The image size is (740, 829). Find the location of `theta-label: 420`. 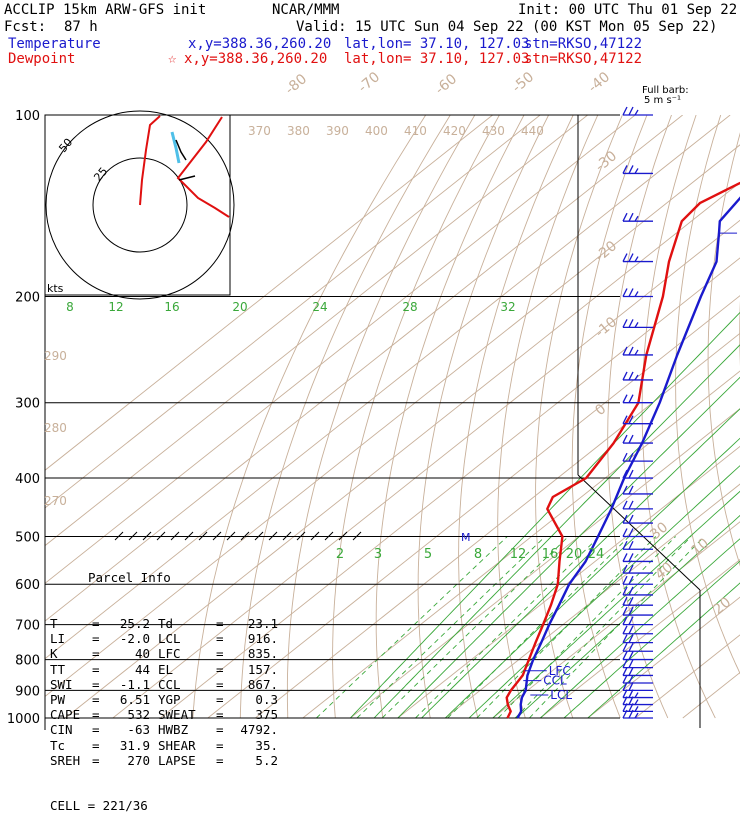

theta-label: 420 is located at coordinates (454, 131).